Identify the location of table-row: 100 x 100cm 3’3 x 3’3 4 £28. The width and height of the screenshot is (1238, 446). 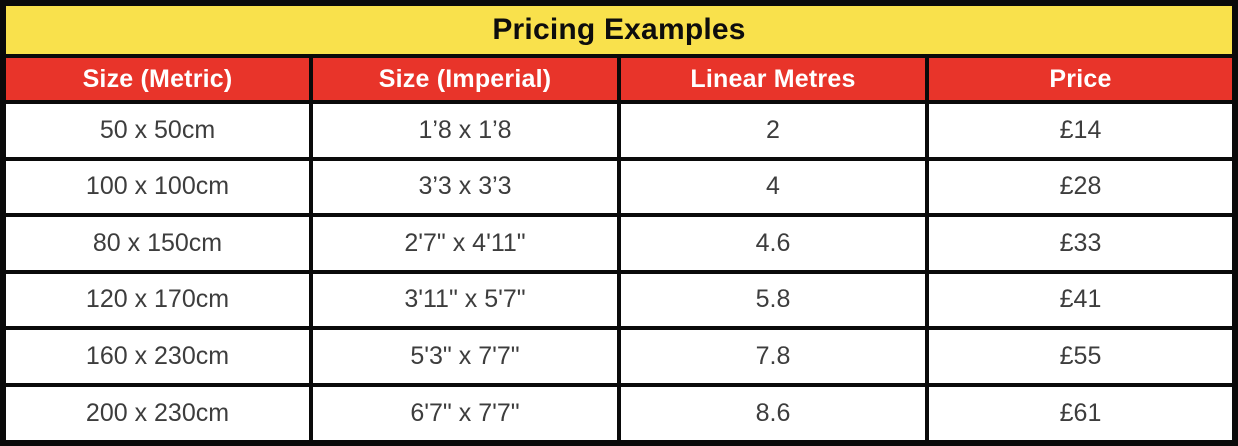
(619, 187).